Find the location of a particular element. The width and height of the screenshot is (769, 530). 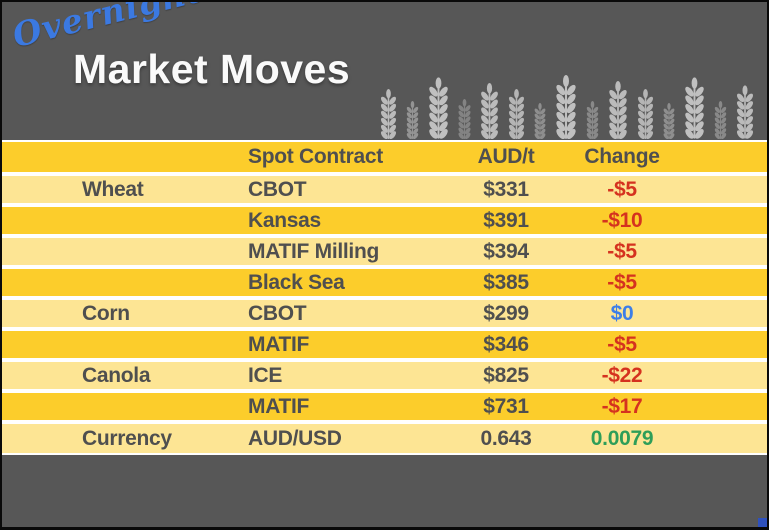

column-header-change: Change is located at coordinates (622, 156).